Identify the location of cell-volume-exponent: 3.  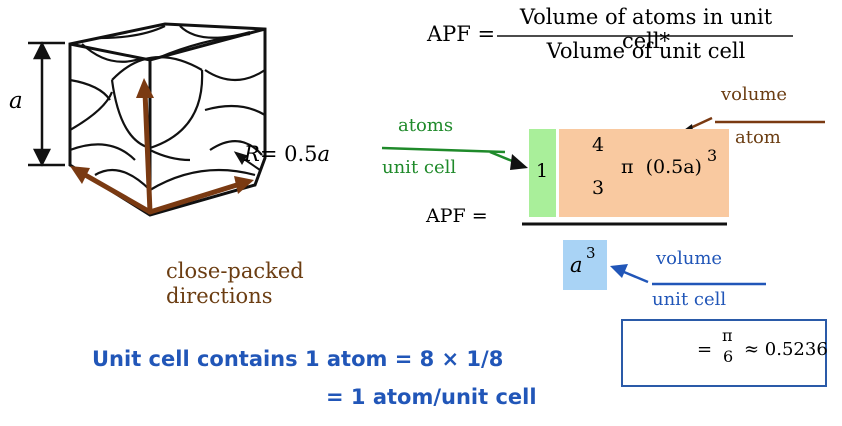
(591, 253).